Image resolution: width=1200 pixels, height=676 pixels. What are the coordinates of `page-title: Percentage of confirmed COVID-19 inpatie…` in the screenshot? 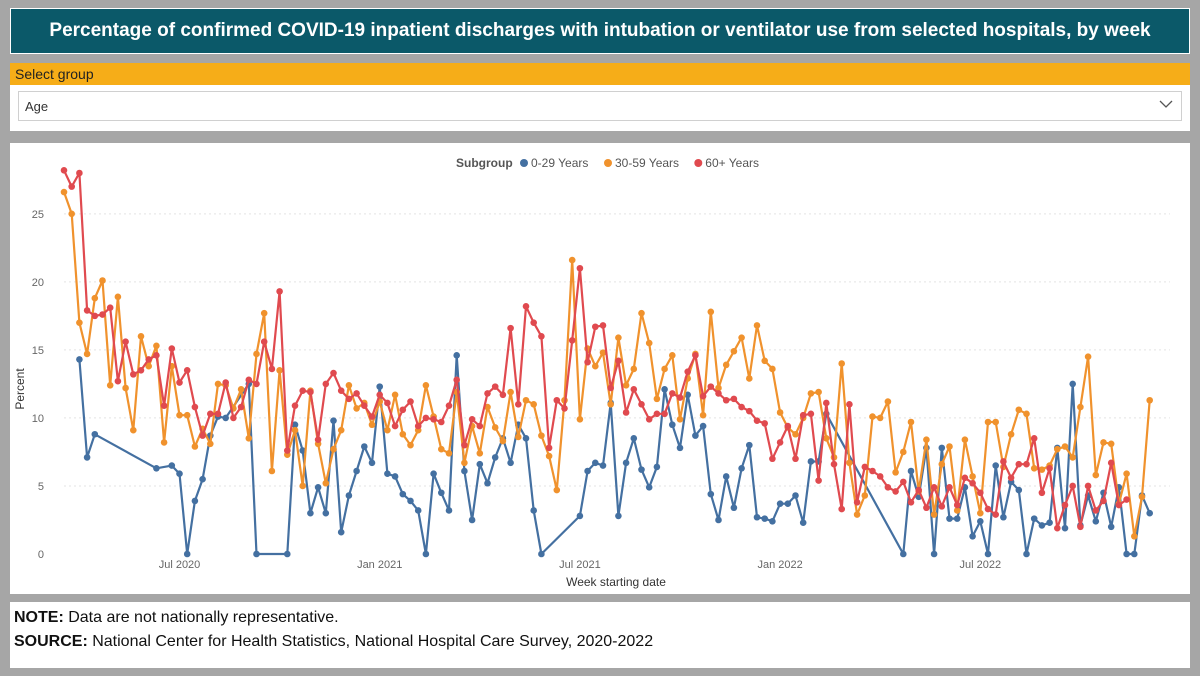 It's located at (600, 31).